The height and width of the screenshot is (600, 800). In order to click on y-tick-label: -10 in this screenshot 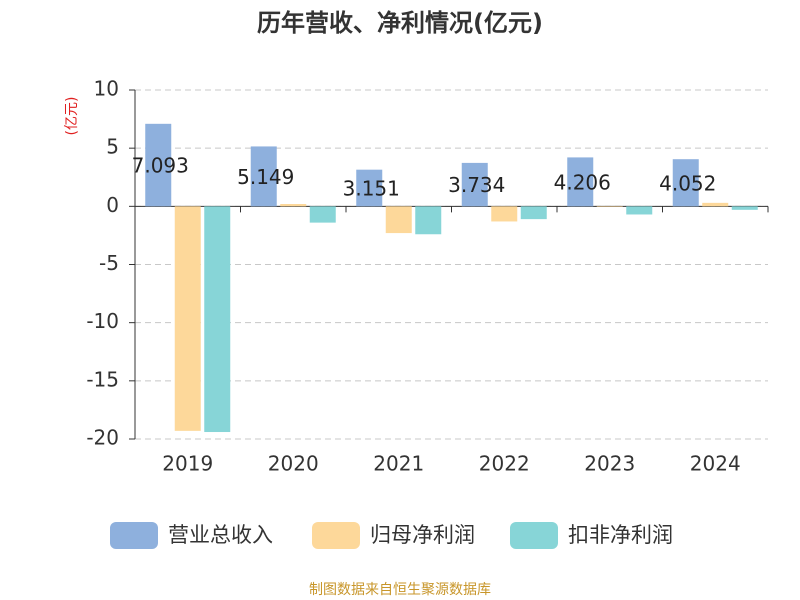, I will do `click(102, 321)`.